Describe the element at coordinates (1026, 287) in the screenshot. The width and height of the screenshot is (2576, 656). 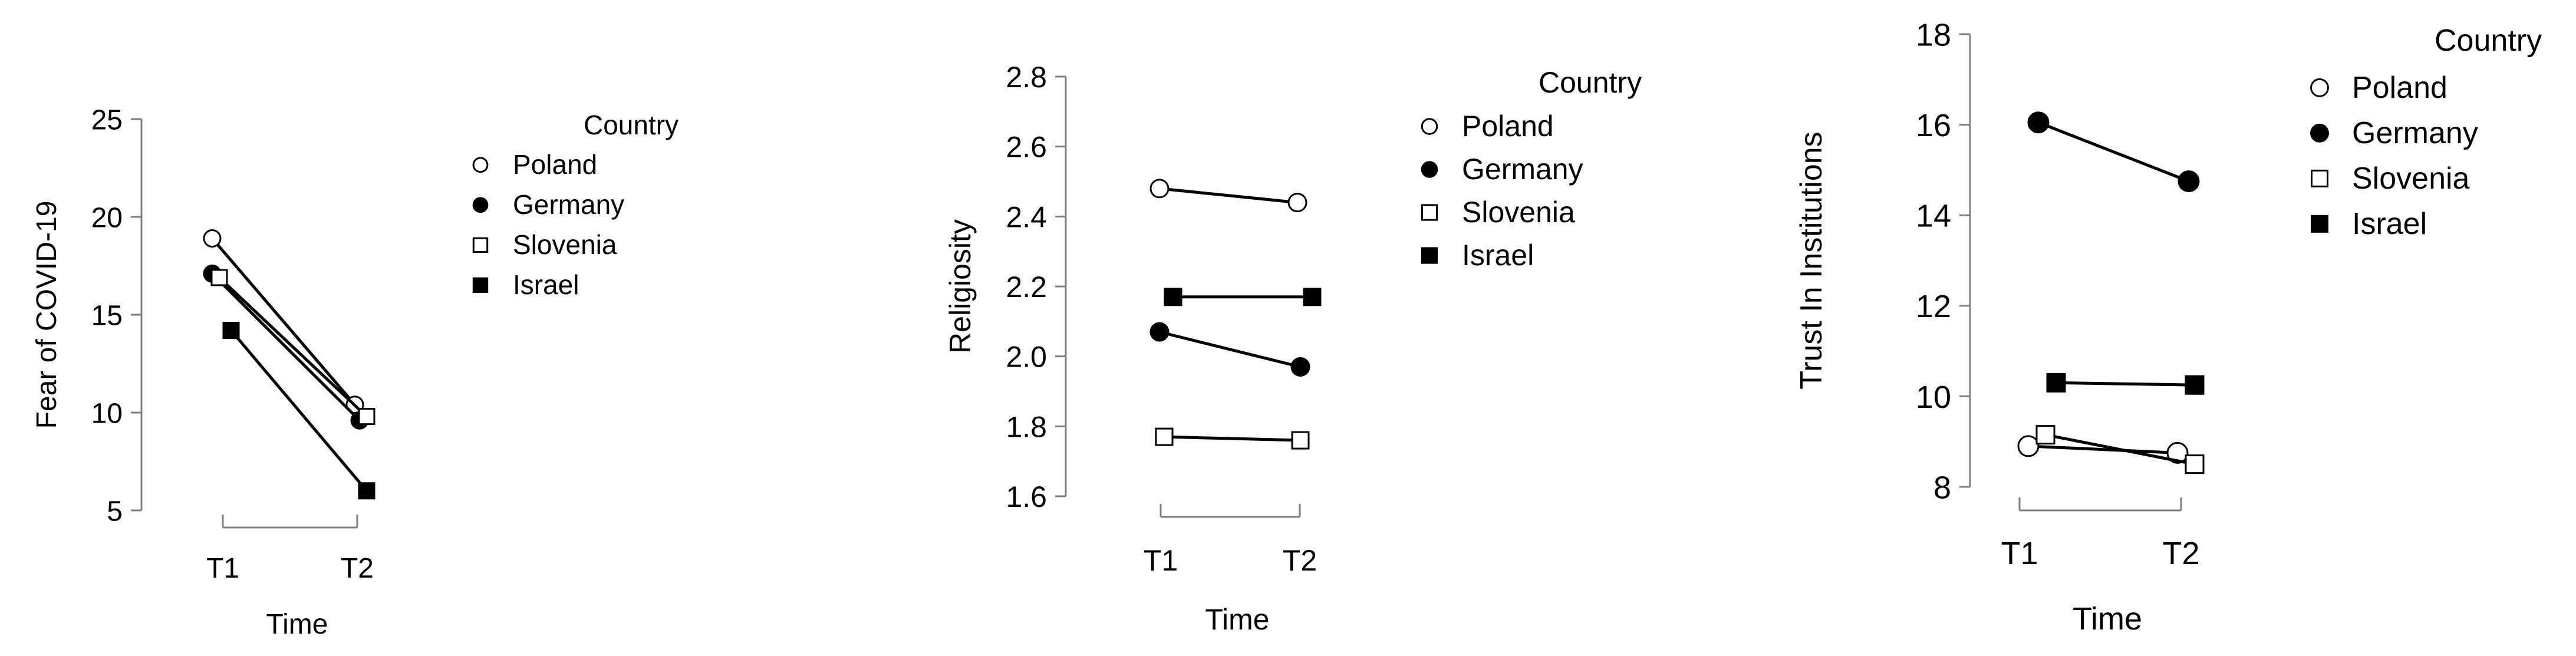
I see `y-tick-label: 2.2` at that location.